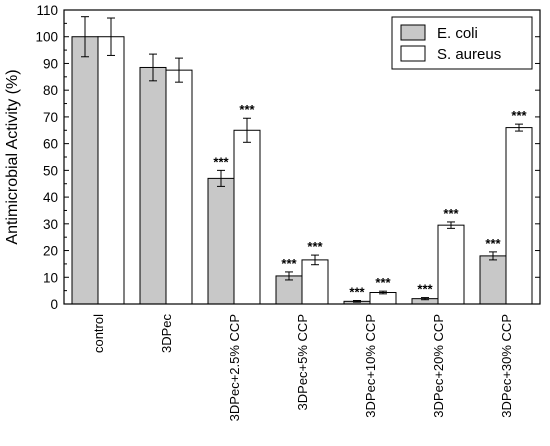 The height and width of the screenshot is (446, 550). Describe the element at coordinates (50, 197) in the screenshot. I see `y-tick-label: 40` at that location.